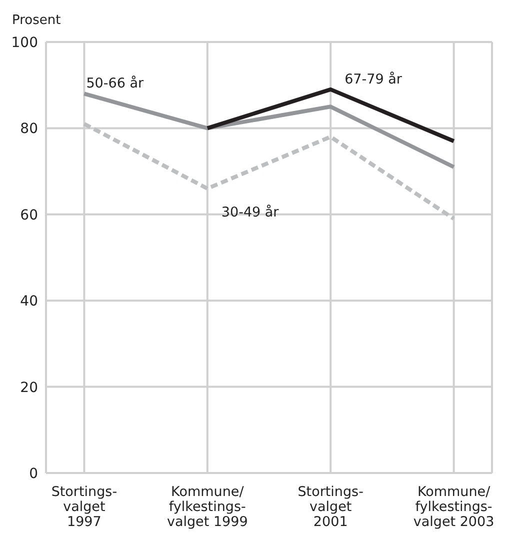 Image resolution: width=505 pixels, height=543 pixels. What do you see at coordinates (115, 84) in the screenshot?
I see `series-label: 50-66 år` at bounding box center [115, 84].